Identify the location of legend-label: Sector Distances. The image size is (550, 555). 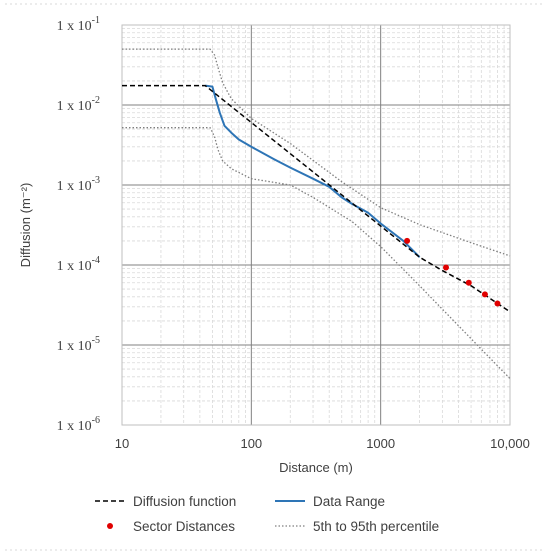
(184, 526).